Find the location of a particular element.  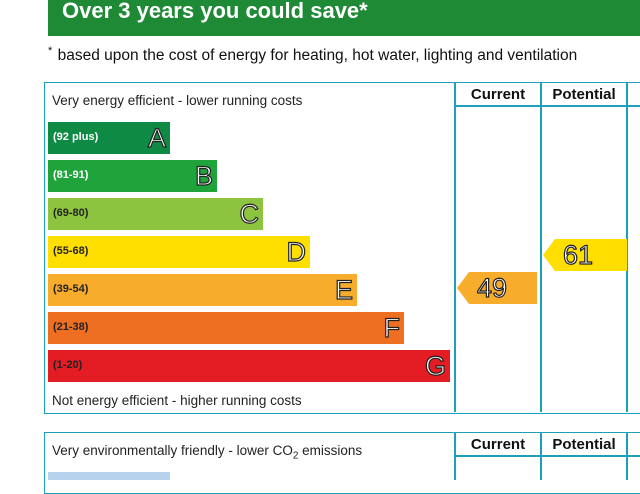

band-d: (55-68) D is located at coordinates (179, 252).